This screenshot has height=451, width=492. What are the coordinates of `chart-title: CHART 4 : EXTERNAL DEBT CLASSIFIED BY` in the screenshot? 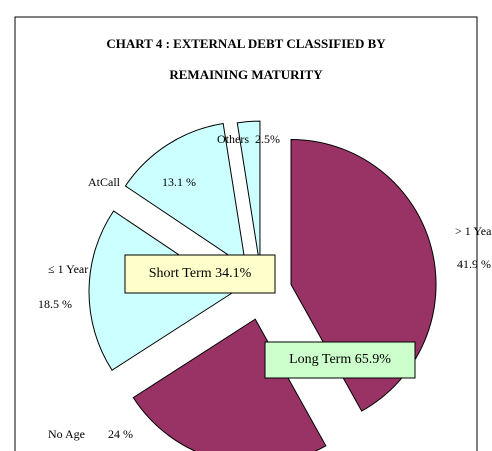 It's located at (246, 43).